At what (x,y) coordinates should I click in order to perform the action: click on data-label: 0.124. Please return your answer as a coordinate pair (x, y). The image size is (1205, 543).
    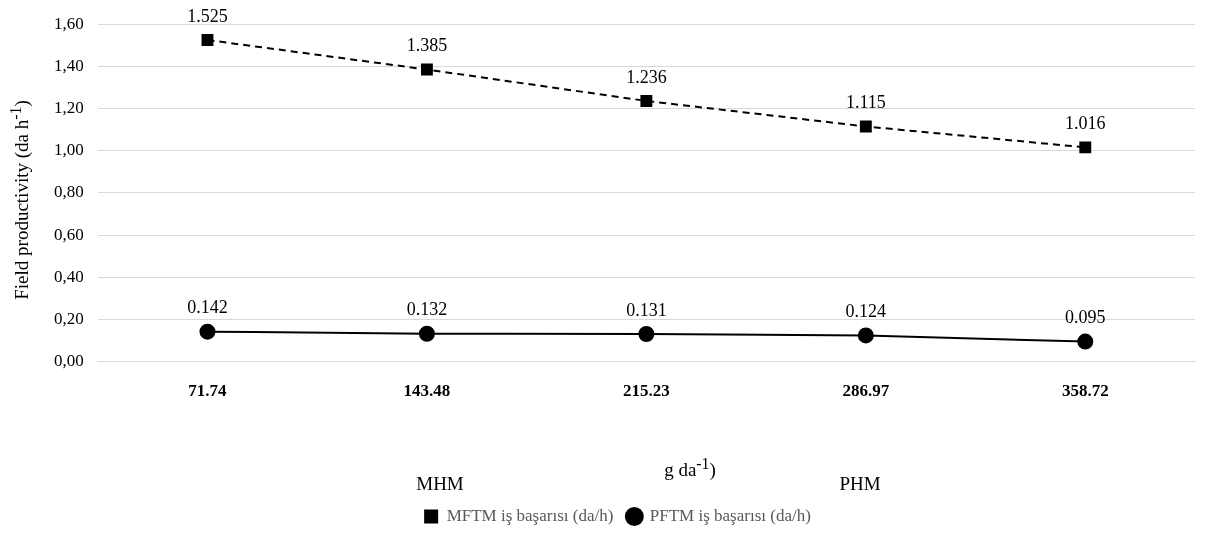
    Looking at the image, I should click on (866, 311).